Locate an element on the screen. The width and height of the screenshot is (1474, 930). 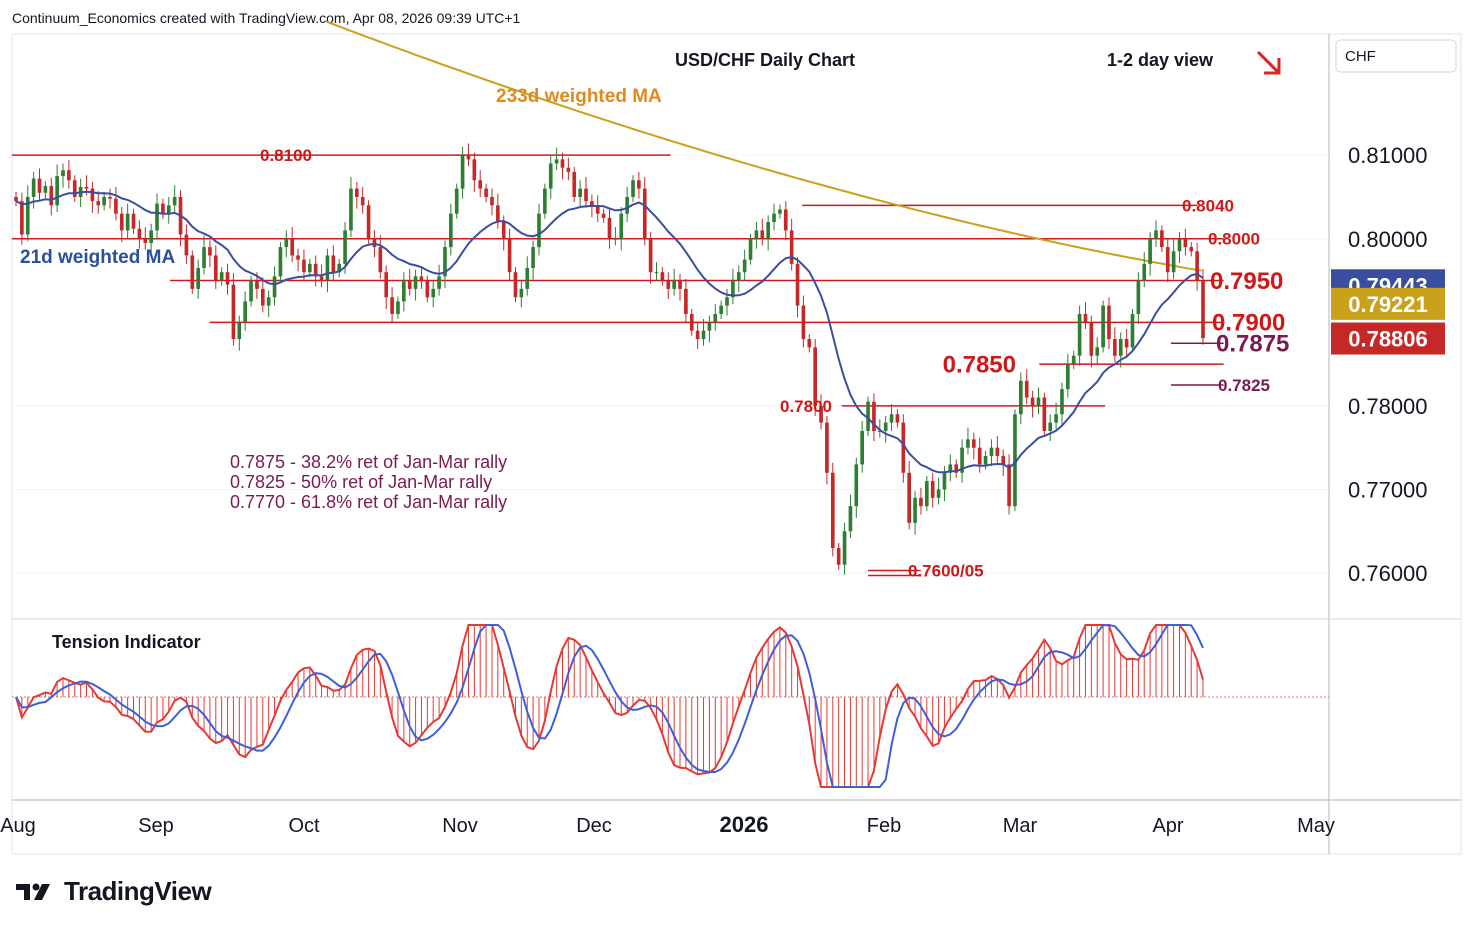
x-tick-label-6: Feb is located at coordinates (884, 826).